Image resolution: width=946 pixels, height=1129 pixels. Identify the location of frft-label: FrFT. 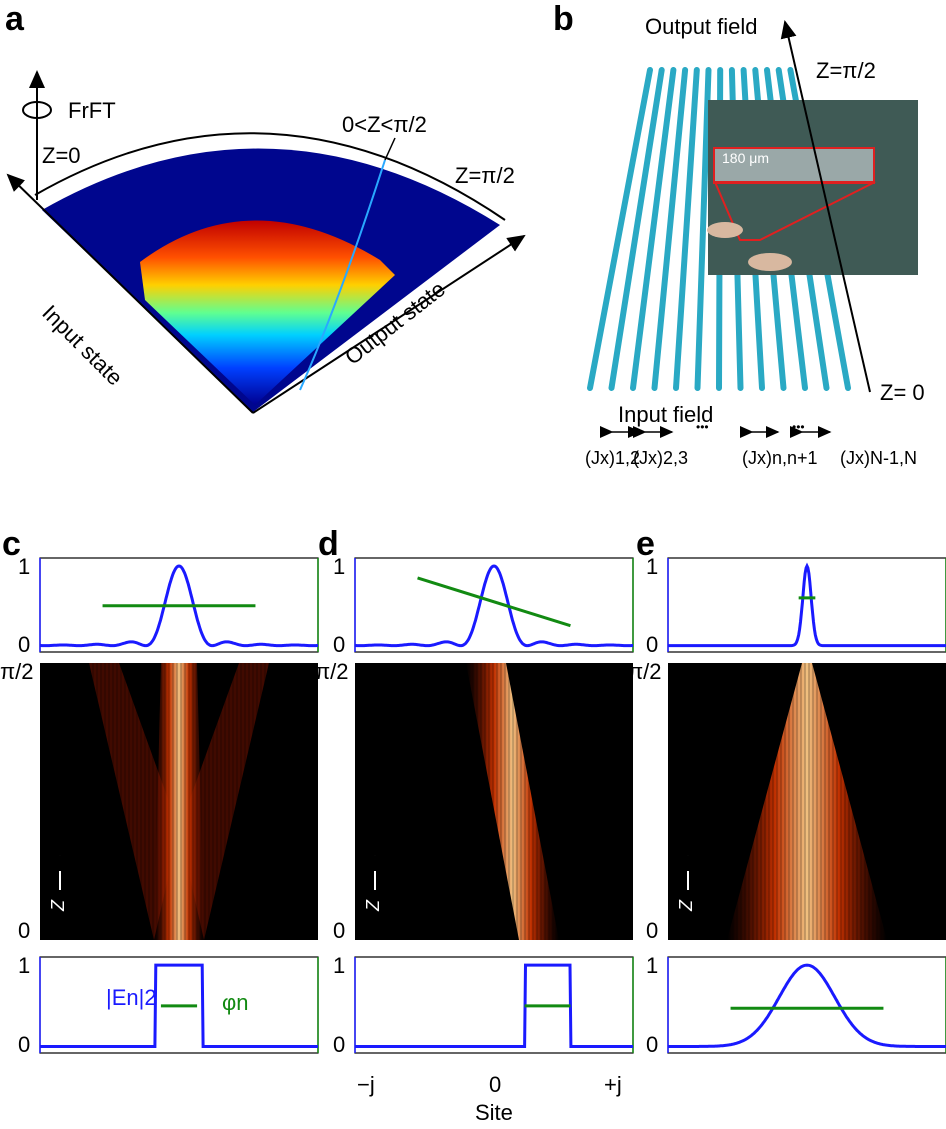
(92, 110).